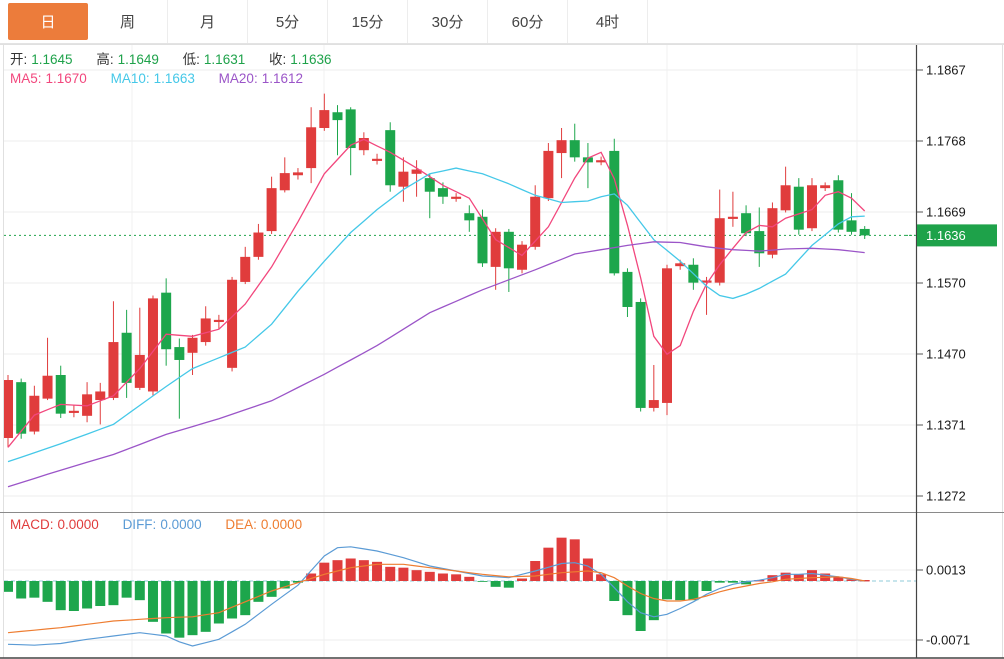 This screenshot has width=1004, height=659. What do you see at coordinates (174, 78) in the screenshot?
I see `ma10-value: 1.1663` at bounding box center [174, 78].